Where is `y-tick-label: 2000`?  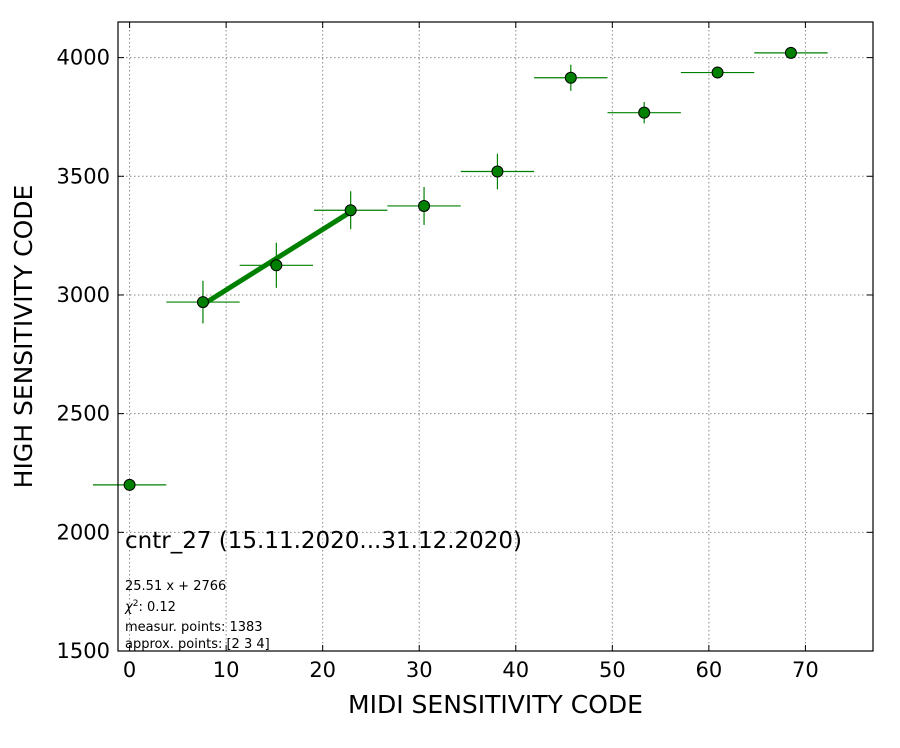 y-tick-label: 2000 is located at coordinates (83, 532).